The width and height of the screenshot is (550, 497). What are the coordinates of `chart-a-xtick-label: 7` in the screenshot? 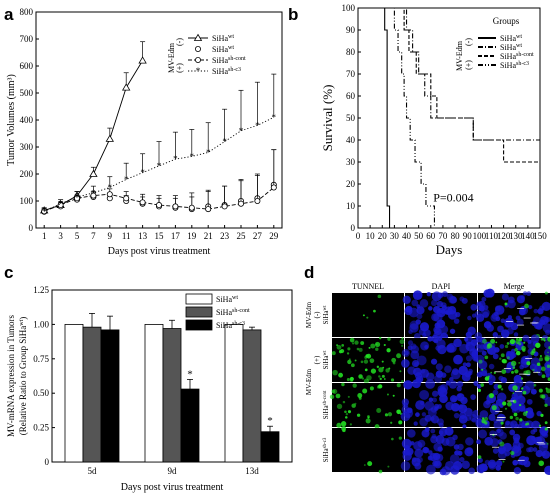 It's located at (93, 236).